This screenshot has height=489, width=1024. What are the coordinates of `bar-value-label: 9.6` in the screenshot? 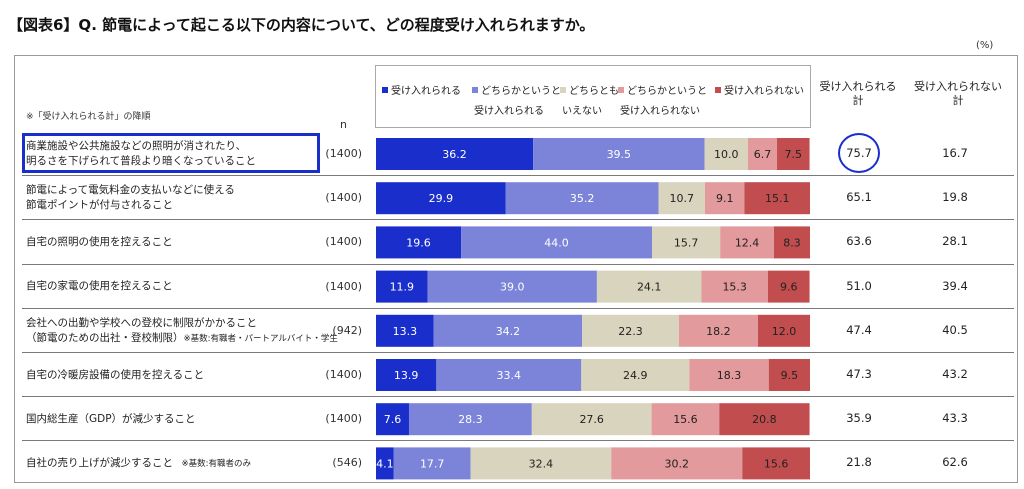 It's located at (789, 287).